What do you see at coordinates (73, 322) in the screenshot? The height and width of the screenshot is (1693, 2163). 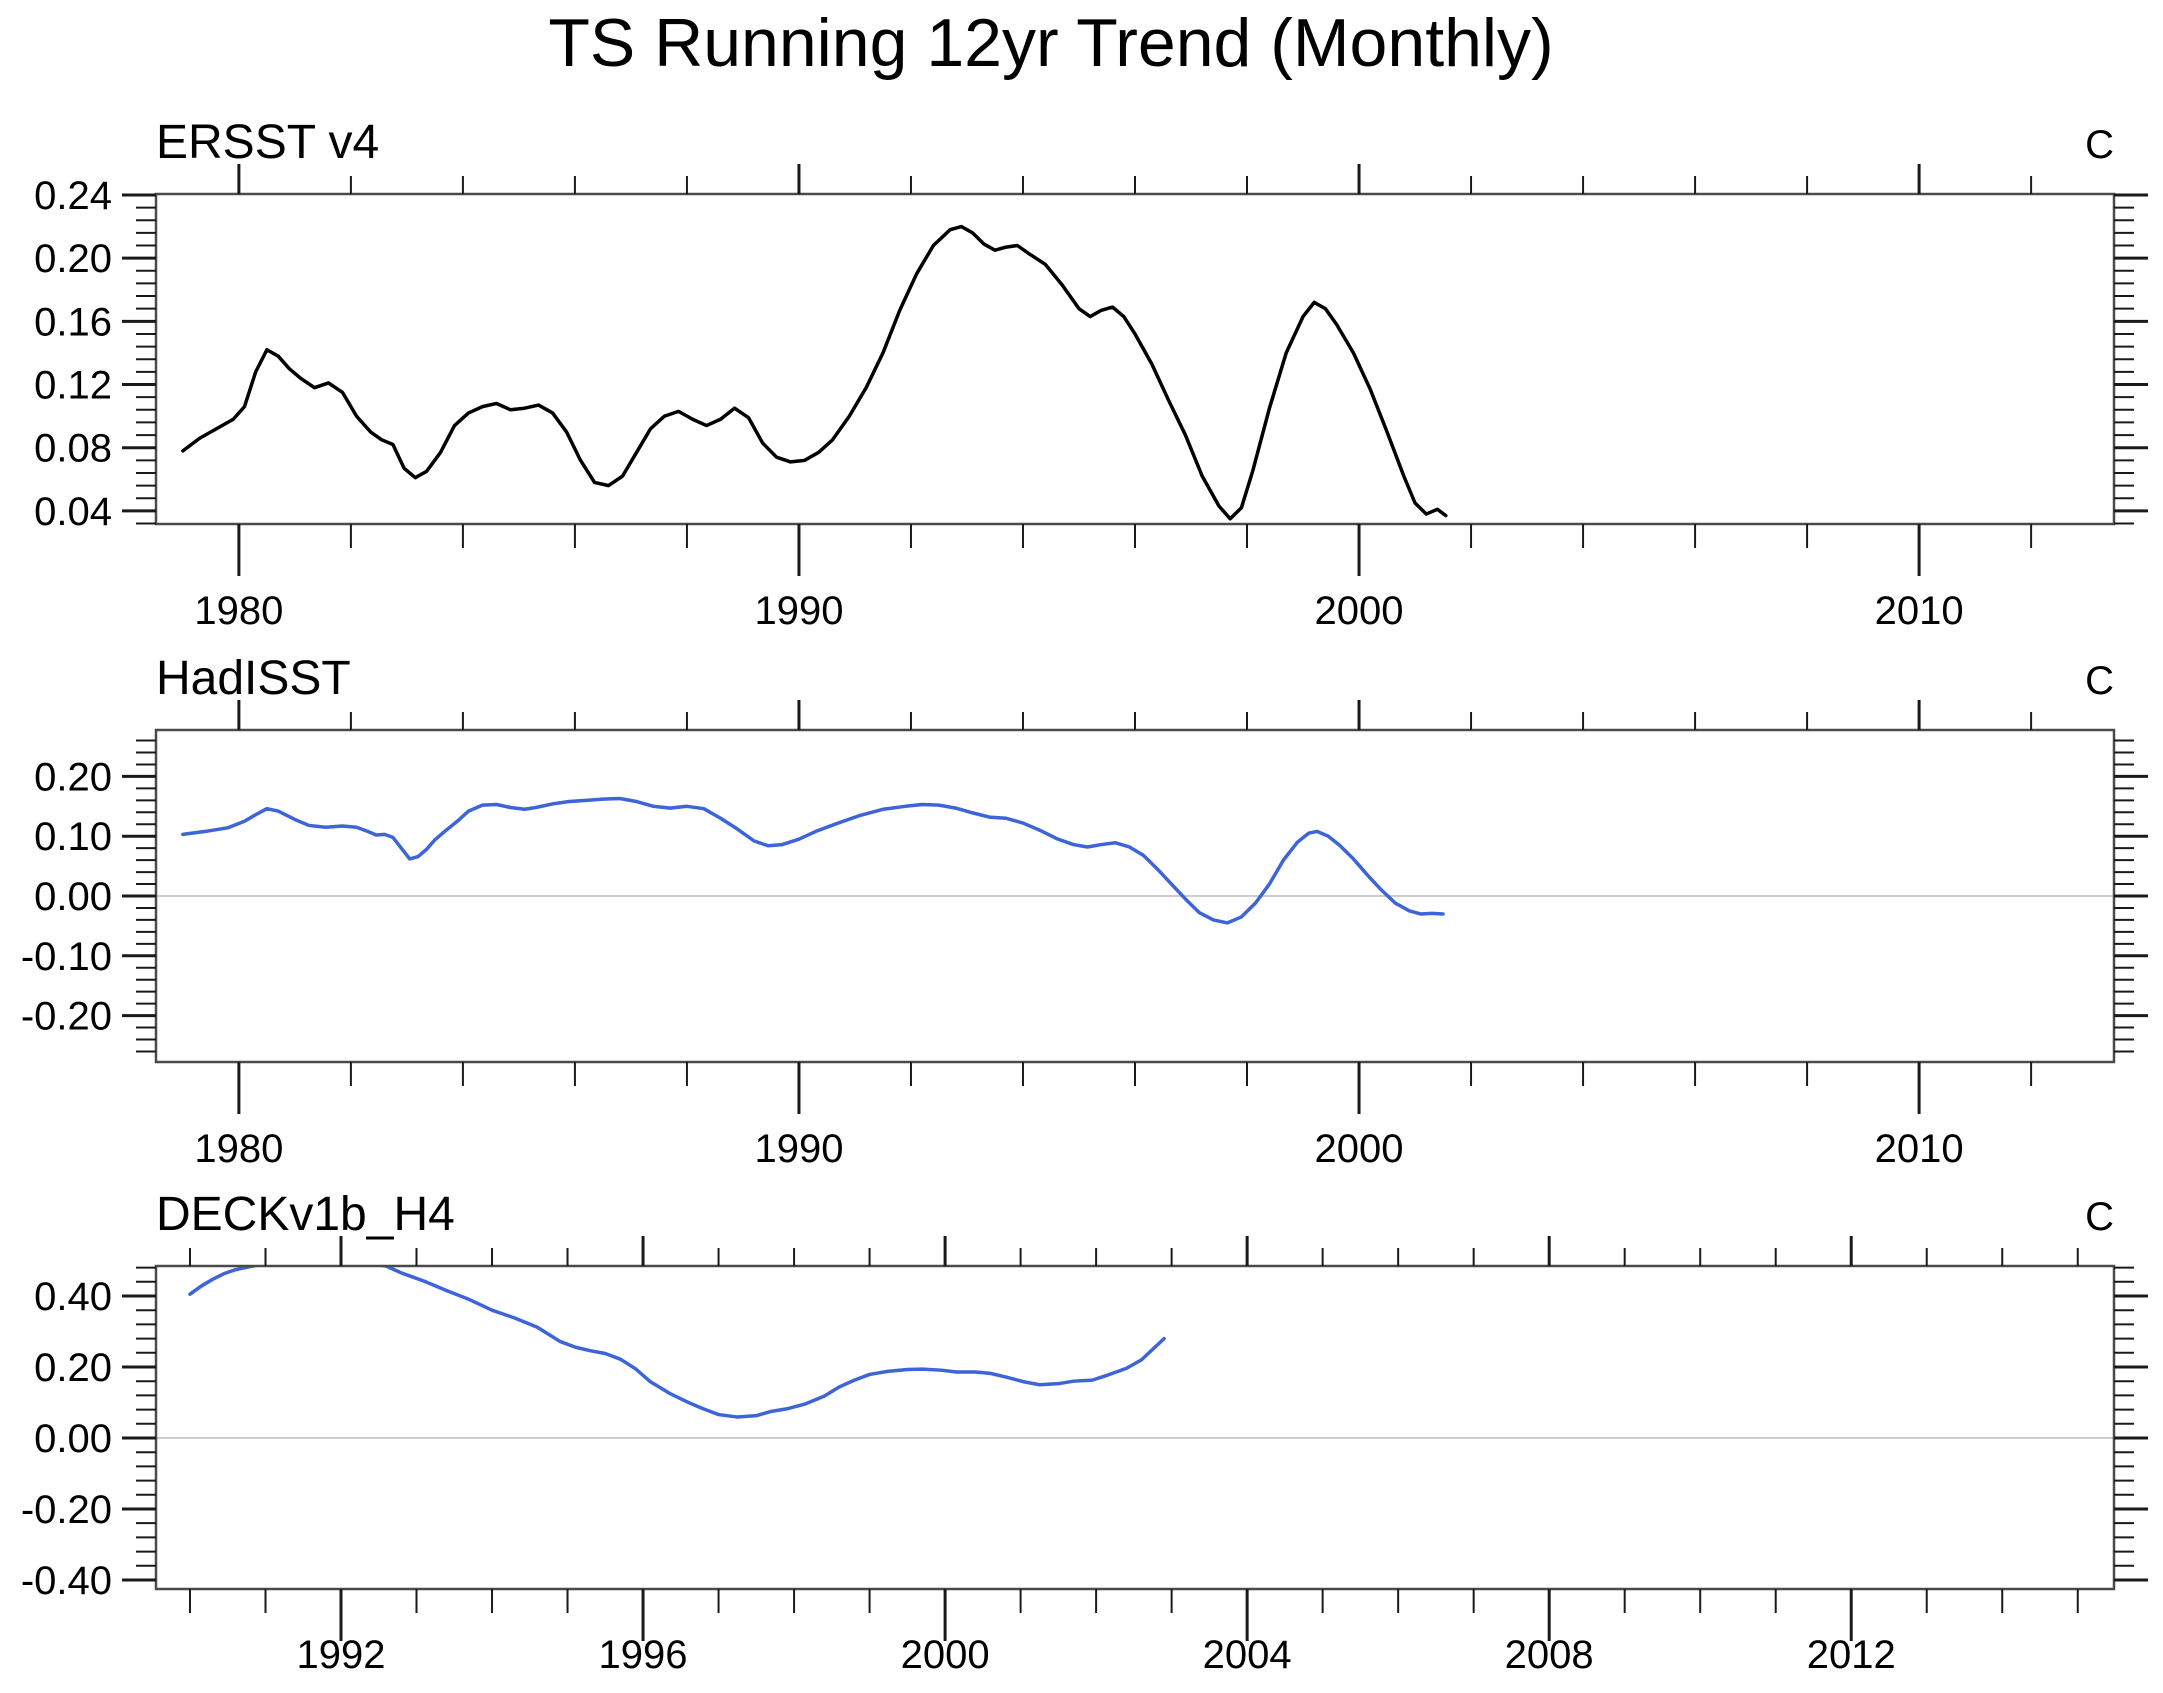 I see `y-axis-tick-label: 0.16` at bounding box center [73, 322].